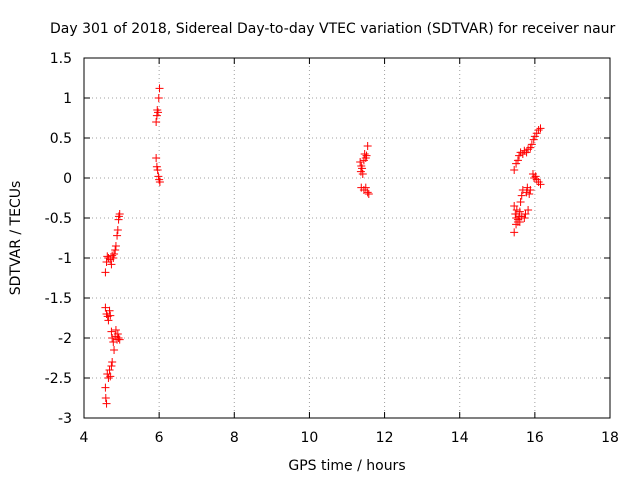 The image size is (640, 480). I want to click on y-tick-label: 0, so click(67, 179).